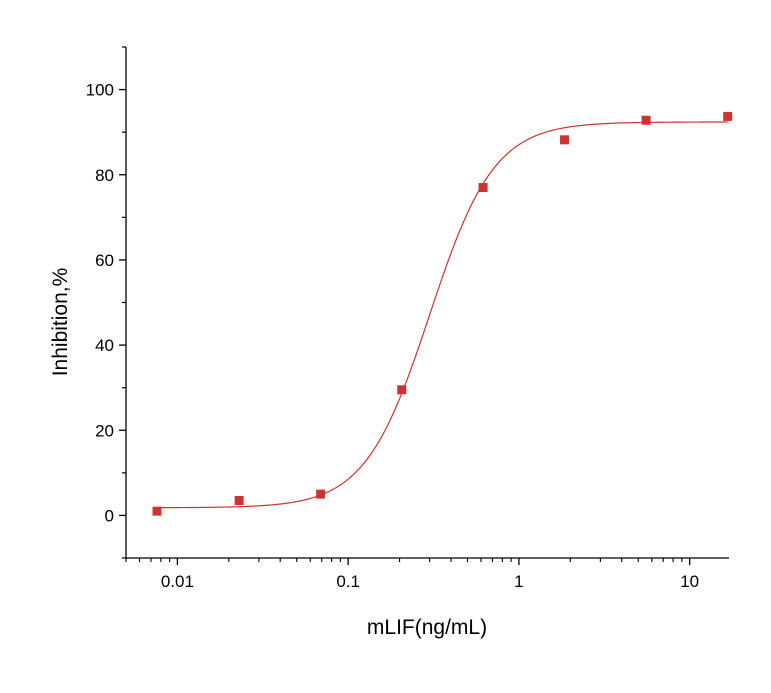 Image resolution: width=771 pixels, height=693 pixels. What do you see at coordinates (177, 581) in the screenshot?
I see `x-tick-label: 0.01` at bounding box center [177, 581].